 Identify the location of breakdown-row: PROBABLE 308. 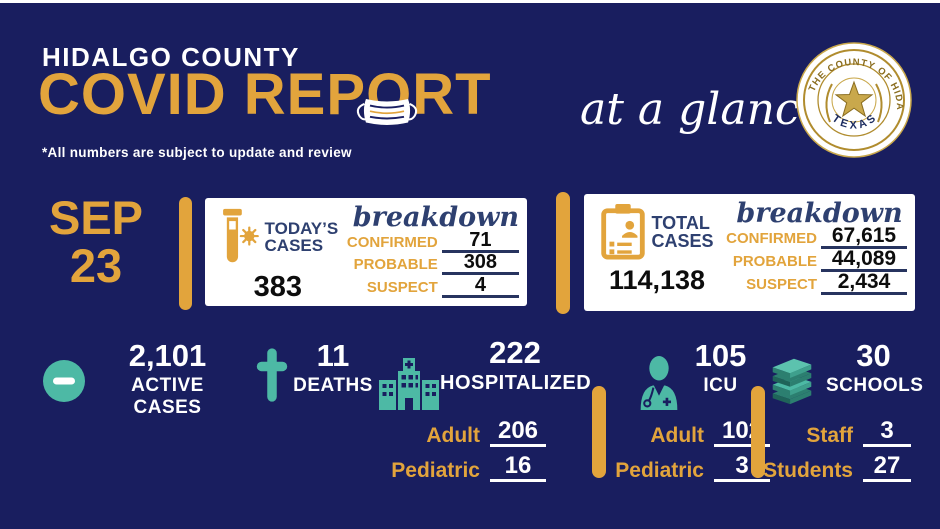
(429, 264).